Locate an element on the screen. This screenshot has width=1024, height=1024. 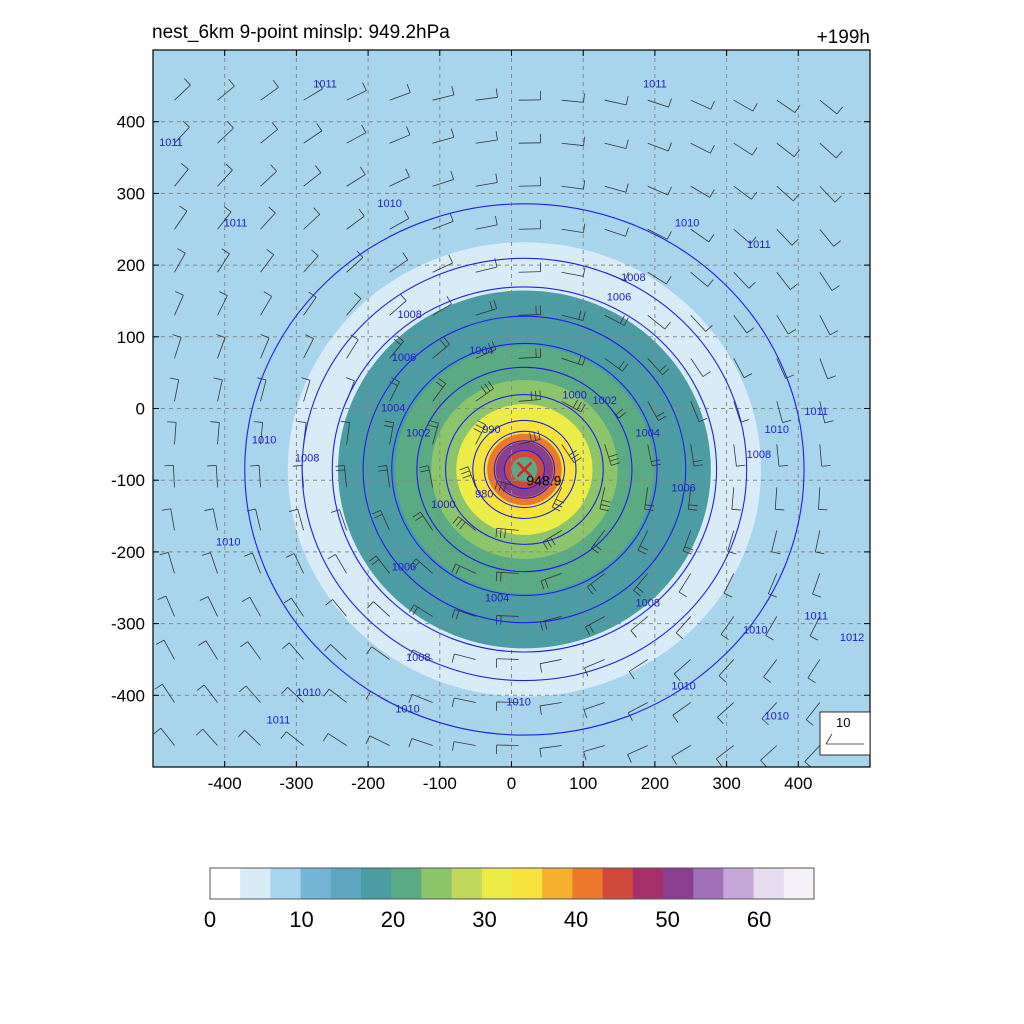
x-tick-label: -300 is located at coordinates (296, 783).